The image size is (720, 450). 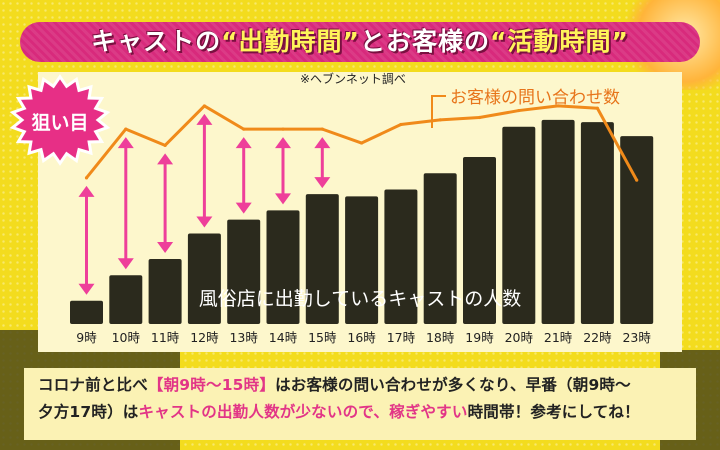 I want to click on footer-highlight: 【朝9時〜15時】, so click(x=211, y=385).